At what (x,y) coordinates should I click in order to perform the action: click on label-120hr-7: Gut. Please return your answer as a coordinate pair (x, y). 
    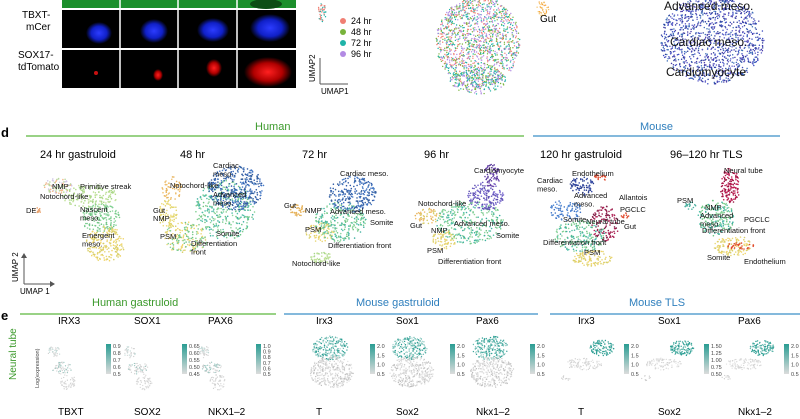
    Looking at the image, I should click on (630, 226).